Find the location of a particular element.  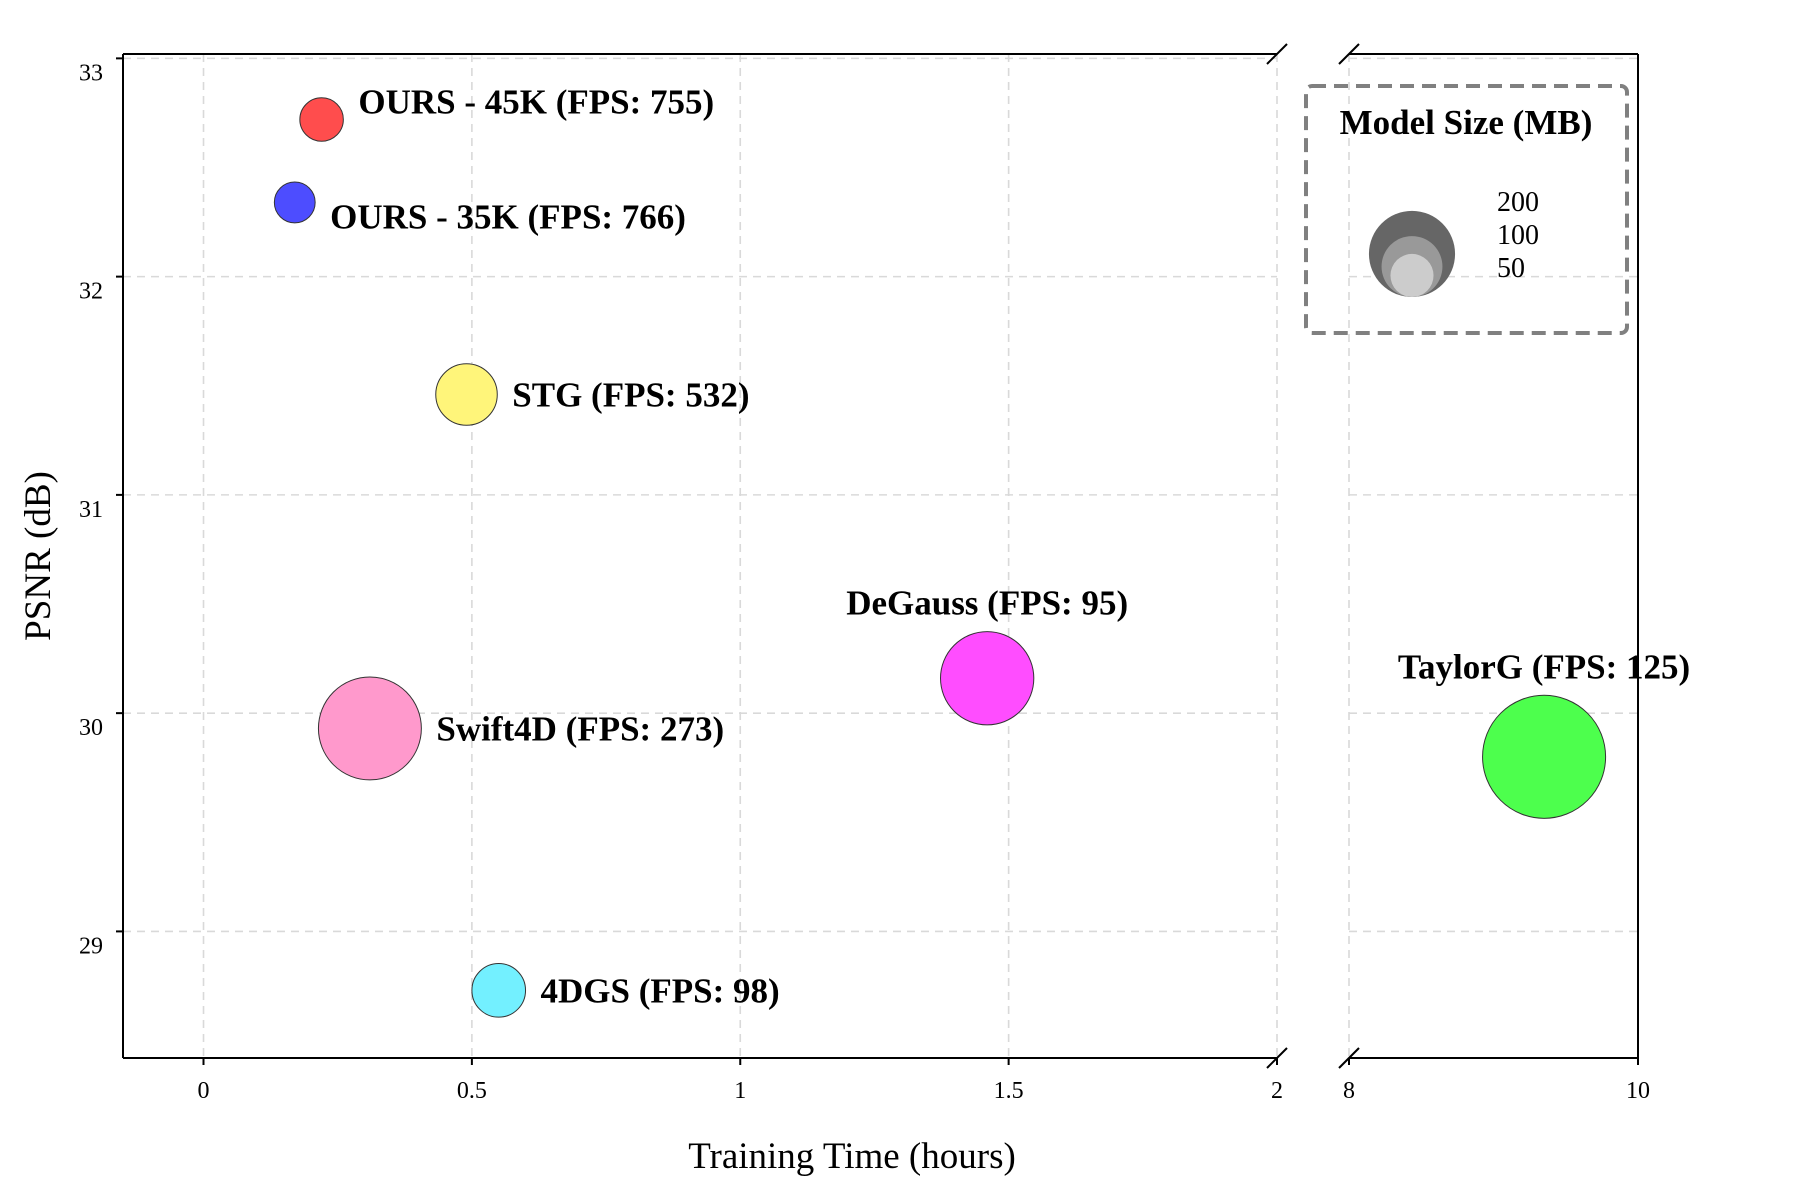

x-tick-label: 10 is located at coordinates (1638, 1091).